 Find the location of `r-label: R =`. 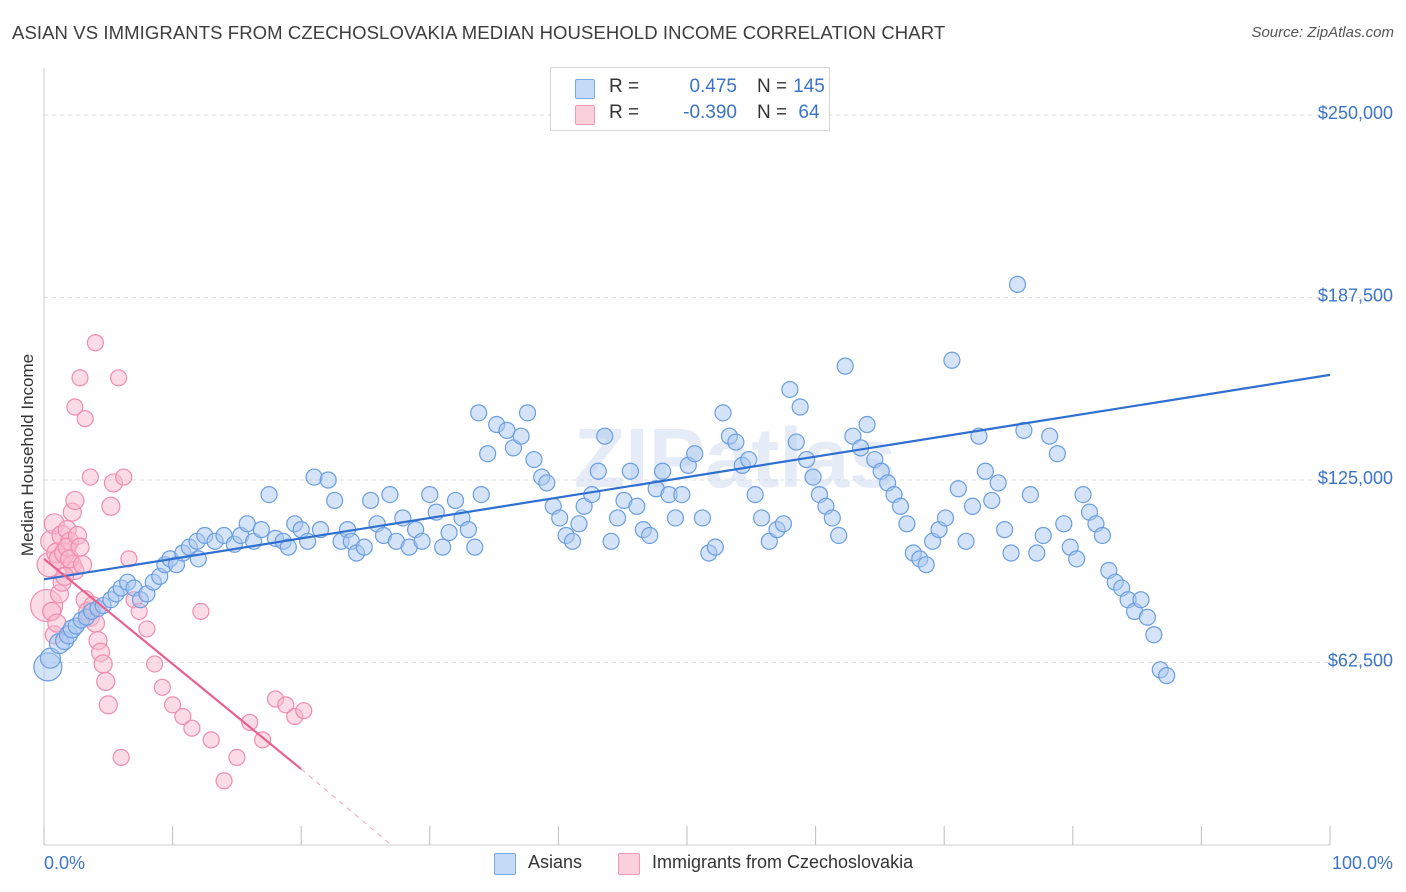

r-label: R = is located at coordinates (624, 112).